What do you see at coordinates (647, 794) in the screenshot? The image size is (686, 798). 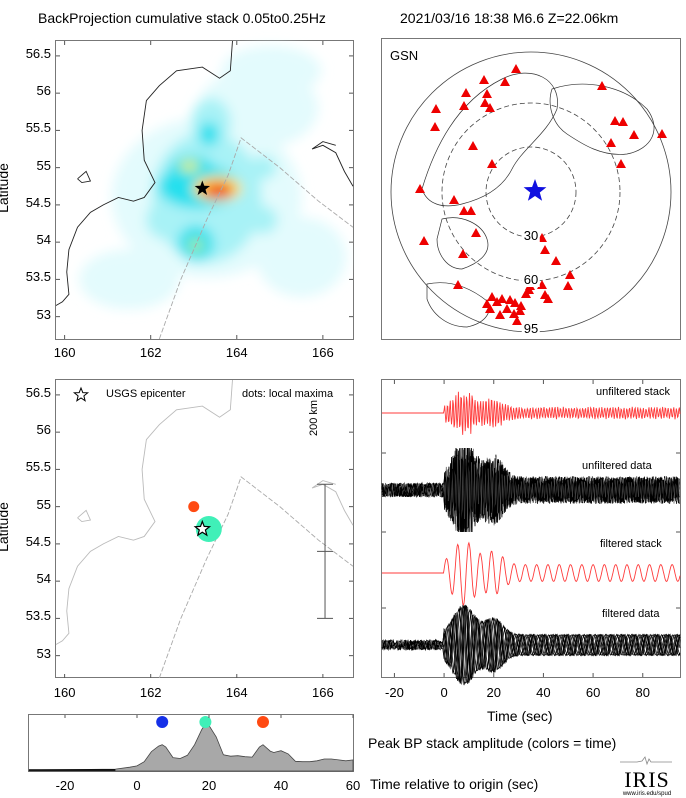 I see `iris-logo-url: www.iris.edu/spud` at bounding box center [647, 794].